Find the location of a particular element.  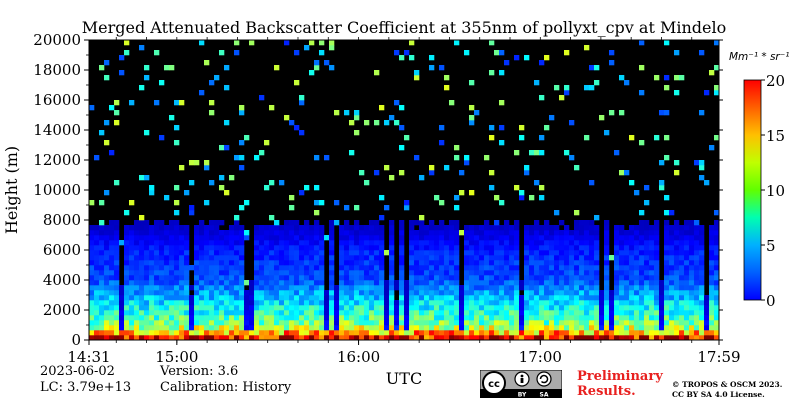

y-tick-label: 18000 is located at coordinates (57, 70).